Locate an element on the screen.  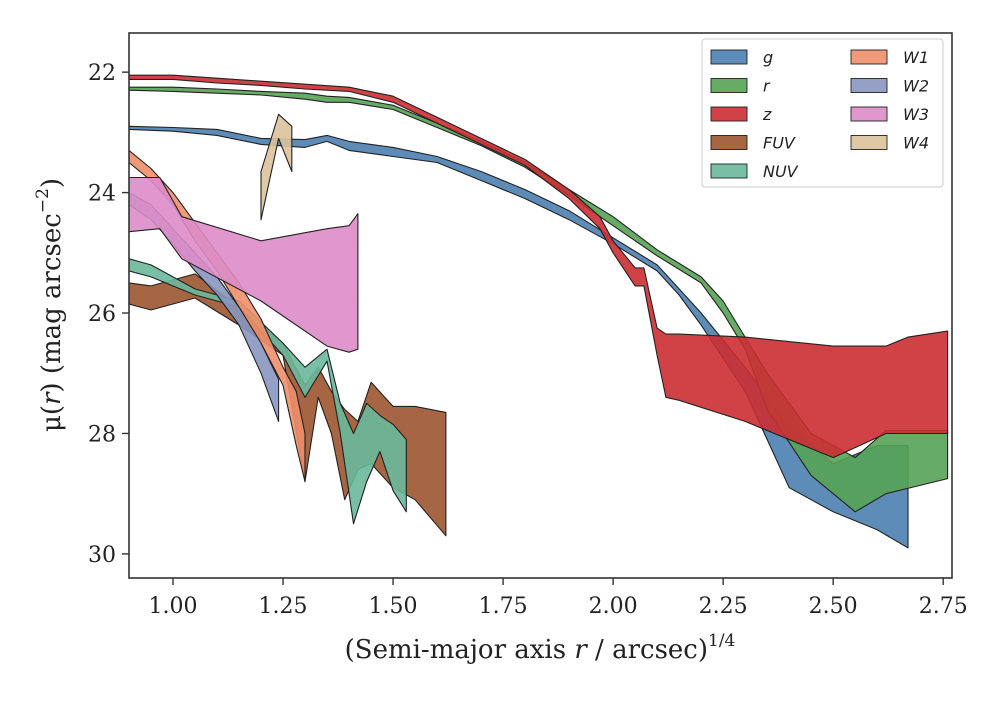
y-tick-label: 30 is located at coordinates (102, 555).